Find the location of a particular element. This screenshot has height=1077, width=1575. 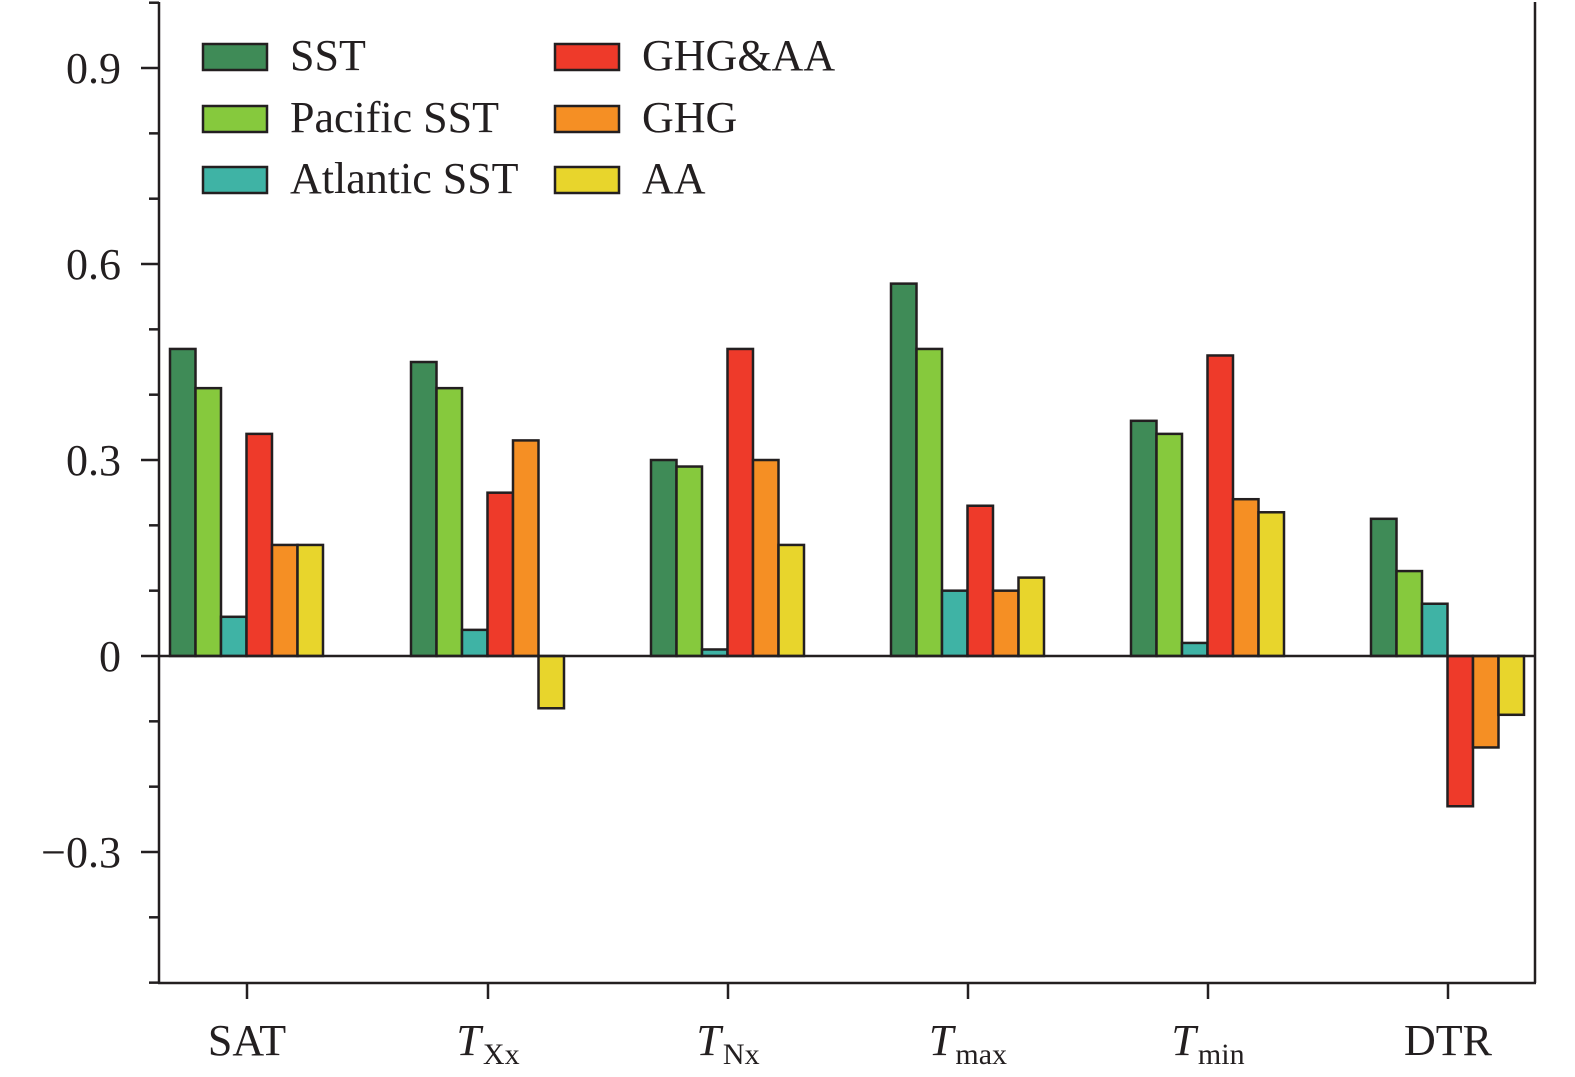

legend-swatch-ghg-aa is located at coordinates (587, 57).